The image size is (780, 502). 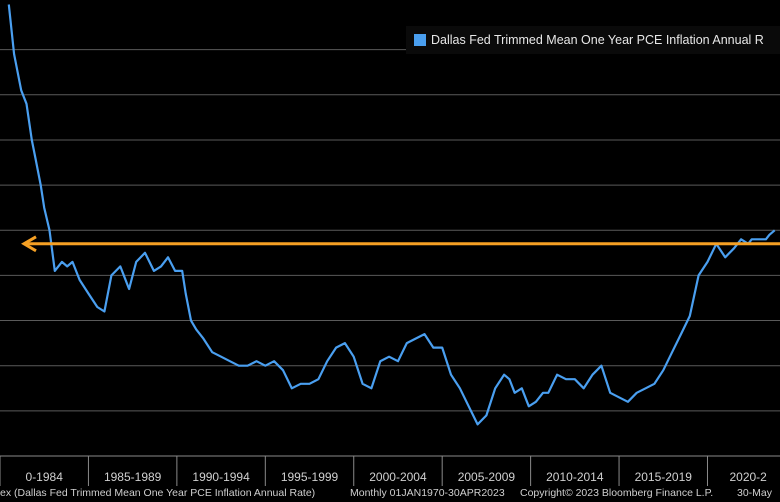 What do you see at coordinates (575, 477) in the screenshot?
I see `x-tick-label: 2010-2014` at bounding box center [575, 477].